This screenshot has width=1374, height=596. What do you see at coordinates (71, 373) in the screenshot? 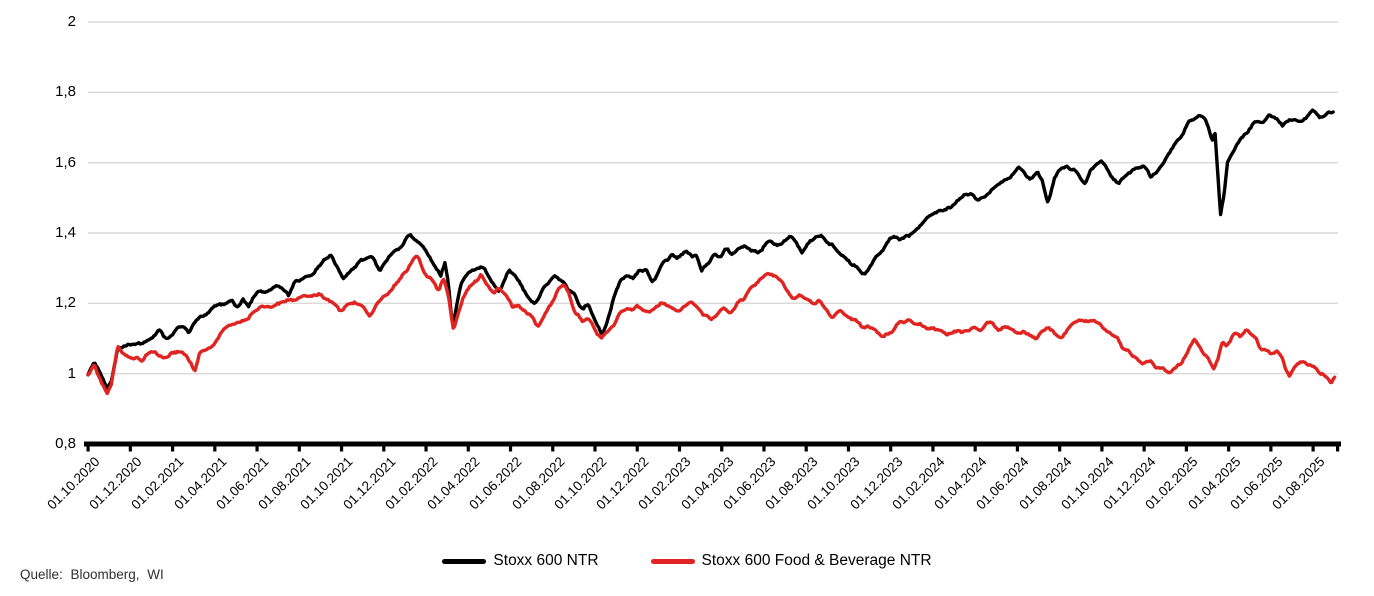
I see `y-axis-label: 1` at bounding box center [71, 373].